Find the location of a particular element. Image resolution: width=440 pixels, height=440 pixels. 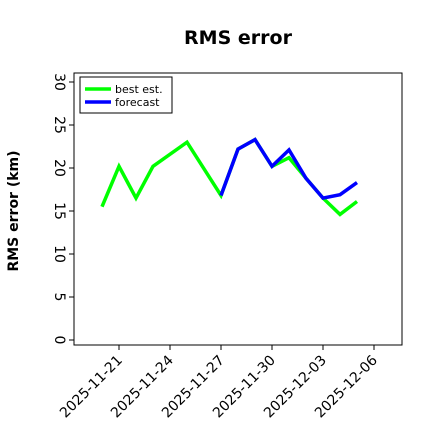

series-lines is located at coordinates (229, 177).